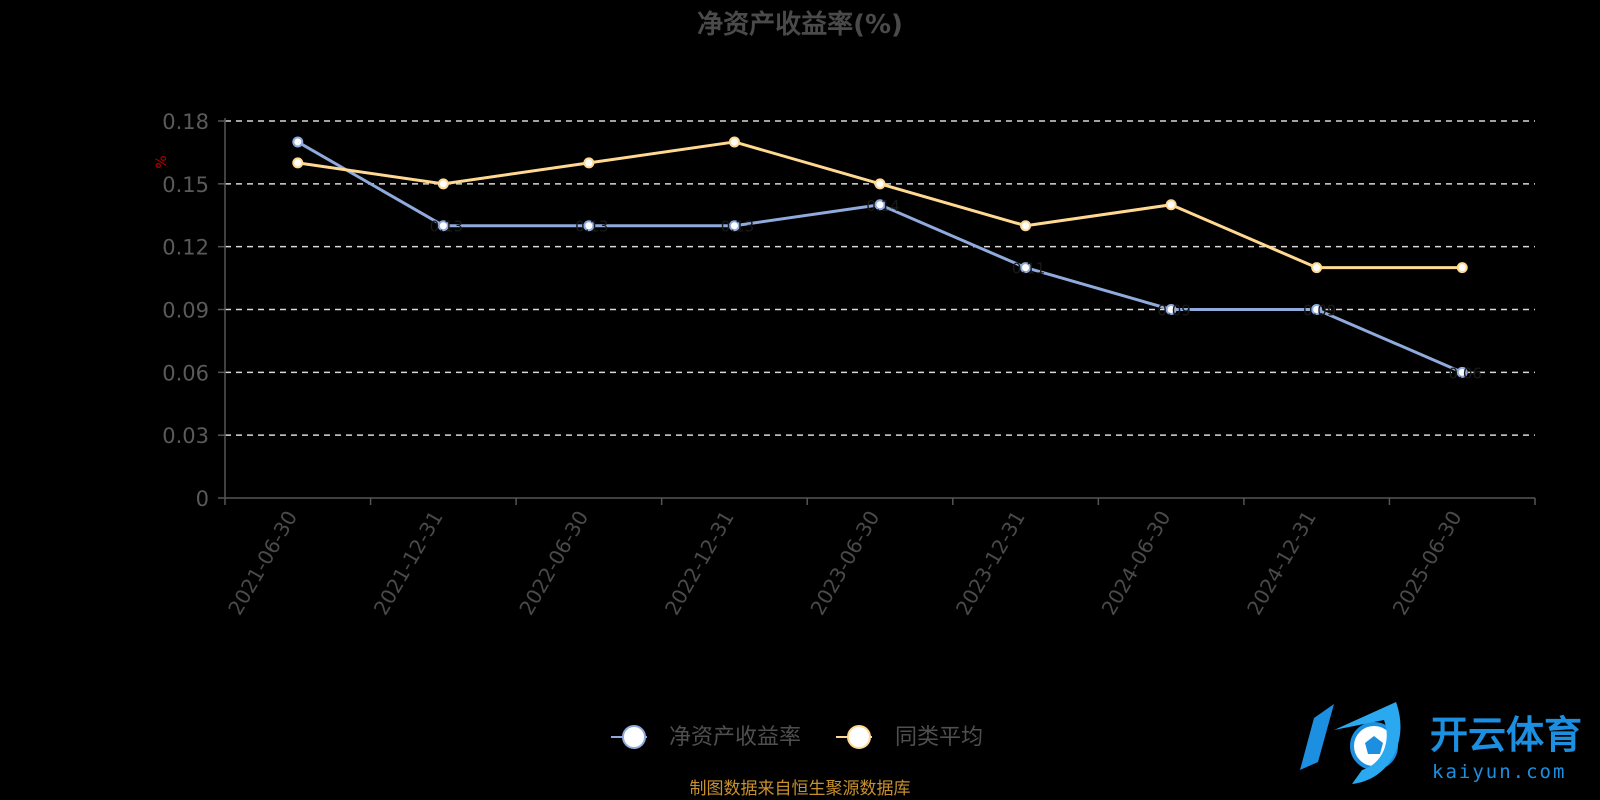  Describe the element at coordinates (185, 373) in the screenshot. I see `y-tick-label: 0.06` at that location.